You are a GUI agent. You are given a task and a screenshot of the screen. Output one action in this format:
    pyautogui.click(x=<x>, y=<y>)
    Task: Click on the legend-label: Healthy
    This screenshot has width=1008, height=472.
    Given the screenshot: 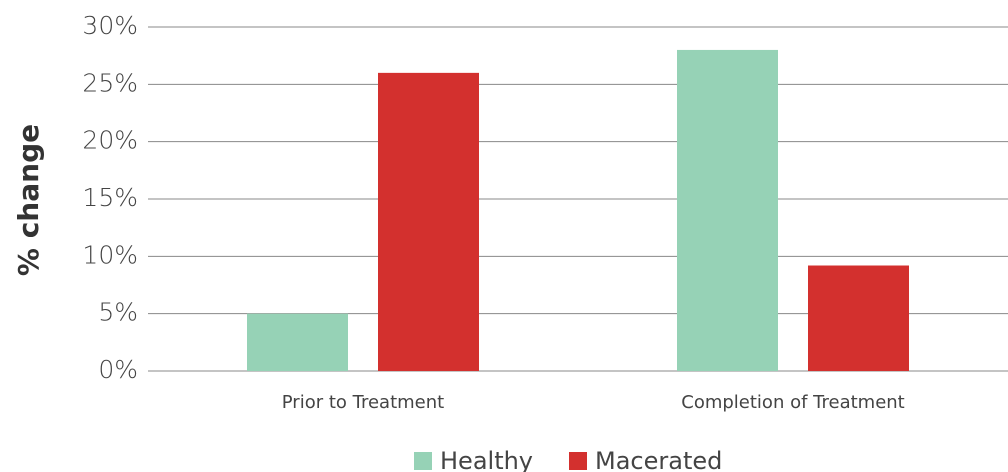 What is the action you would take?
    pyautogui.click(x=486, y=459)
    